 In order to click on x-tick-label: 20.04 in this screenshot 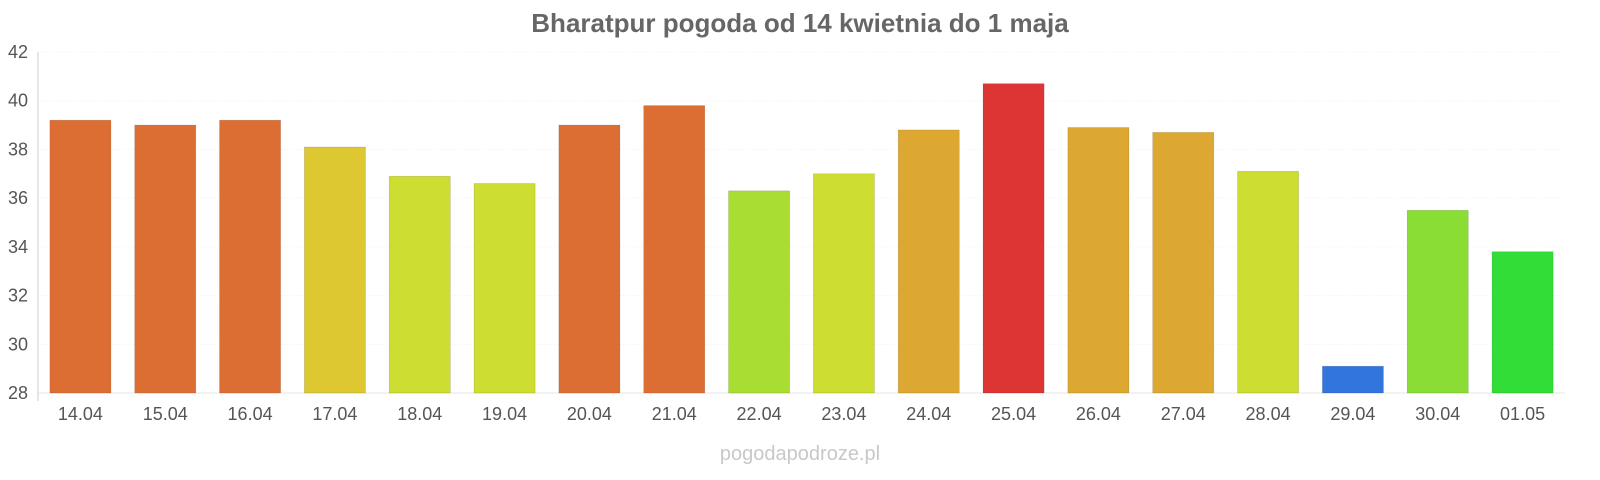, I will do `click(589, 414)`.